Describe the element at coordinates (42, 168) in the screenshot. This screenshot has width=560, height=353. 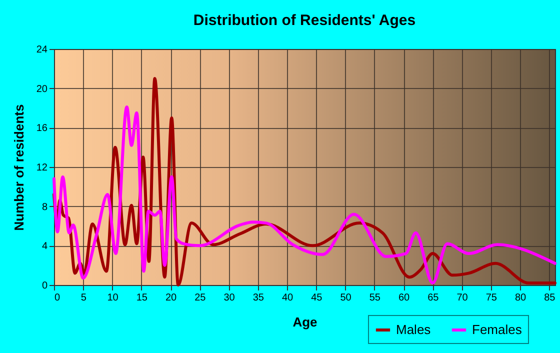
I see `y-tick-label: 12` at that location.